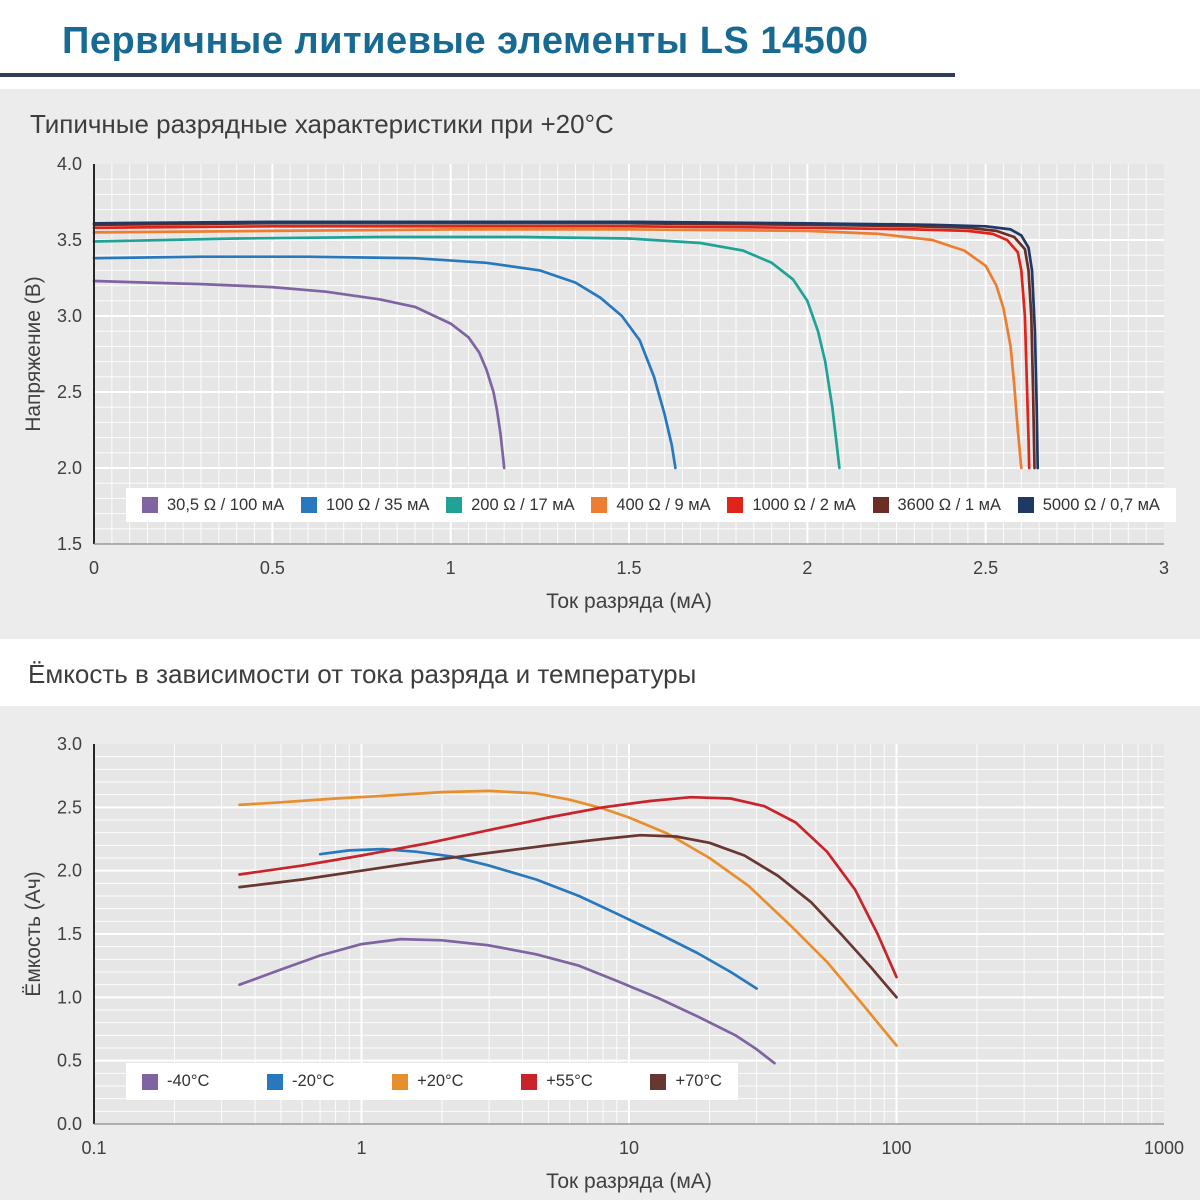 The width and height of the screenshot is (1200, 1200). Describe the element at coordinates (1101, 504) in the screenshot. I see `legend-label: 5000 Ω / 0,7 мА` at that location.